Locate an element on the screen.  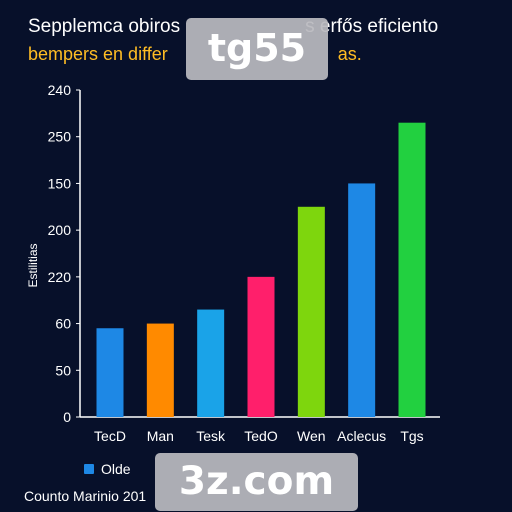
x-tick-label: Man is located at coordinates (160, 436).